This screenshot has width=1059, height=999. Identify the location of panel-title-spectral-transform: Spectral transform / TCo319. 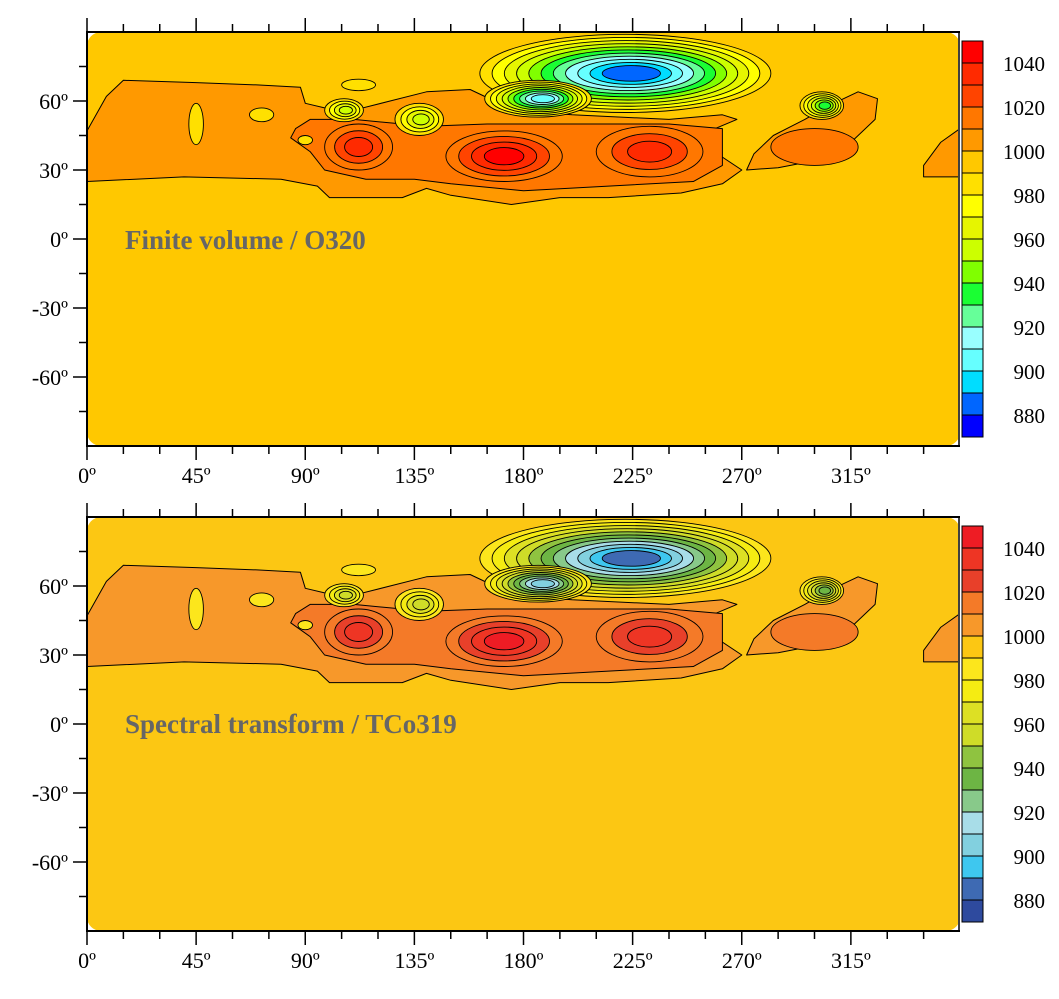
(291, 724).